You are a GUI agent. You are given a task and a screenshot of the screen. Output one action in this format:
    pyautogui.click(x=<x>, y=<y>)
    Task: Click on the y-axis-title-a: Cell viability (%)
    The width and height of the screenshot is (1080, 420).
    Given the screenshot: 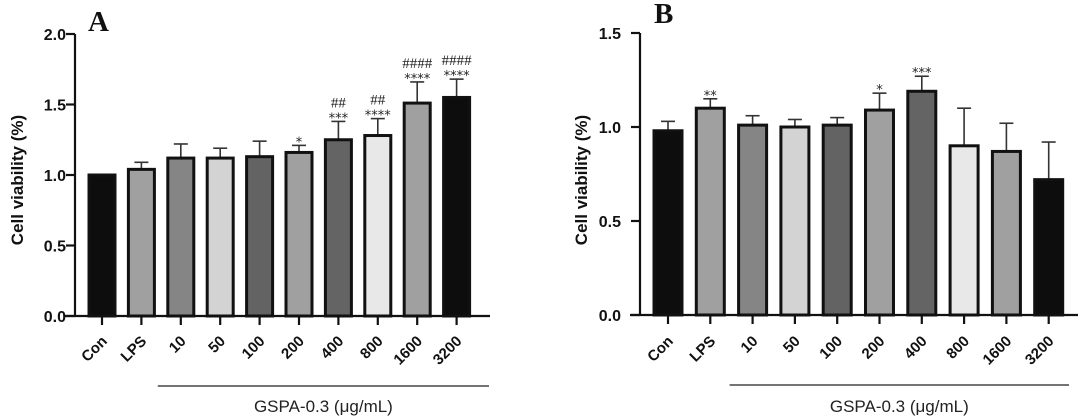 What is the action you would take?
    pyautogui.click(x=17, y=180)
    